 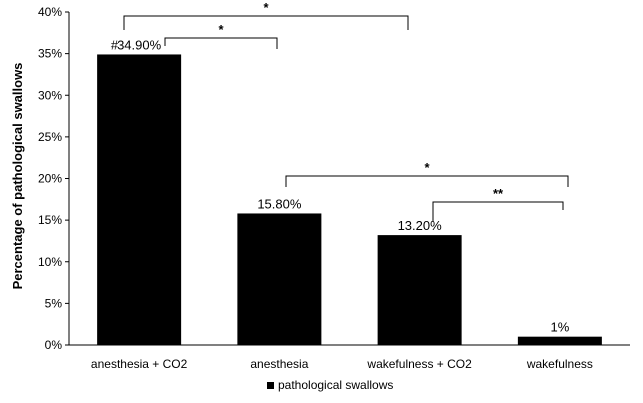 What do you see at coordinates (50, 54) in the screenshot?
I see `y-tick-label: 35%` at bounding box center [50, 54].